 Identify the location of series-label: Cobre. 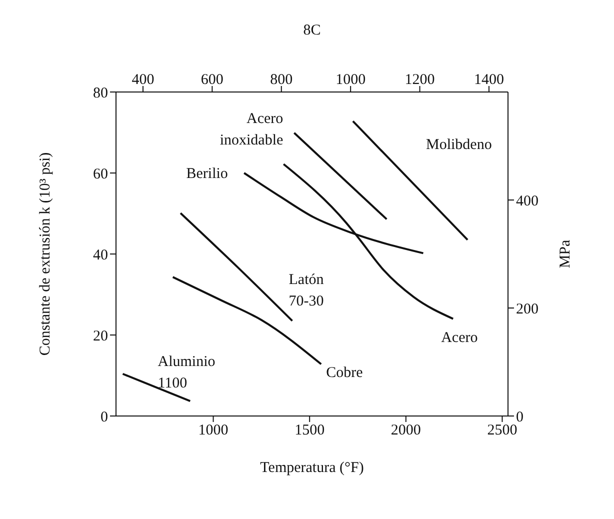
(345, 373).